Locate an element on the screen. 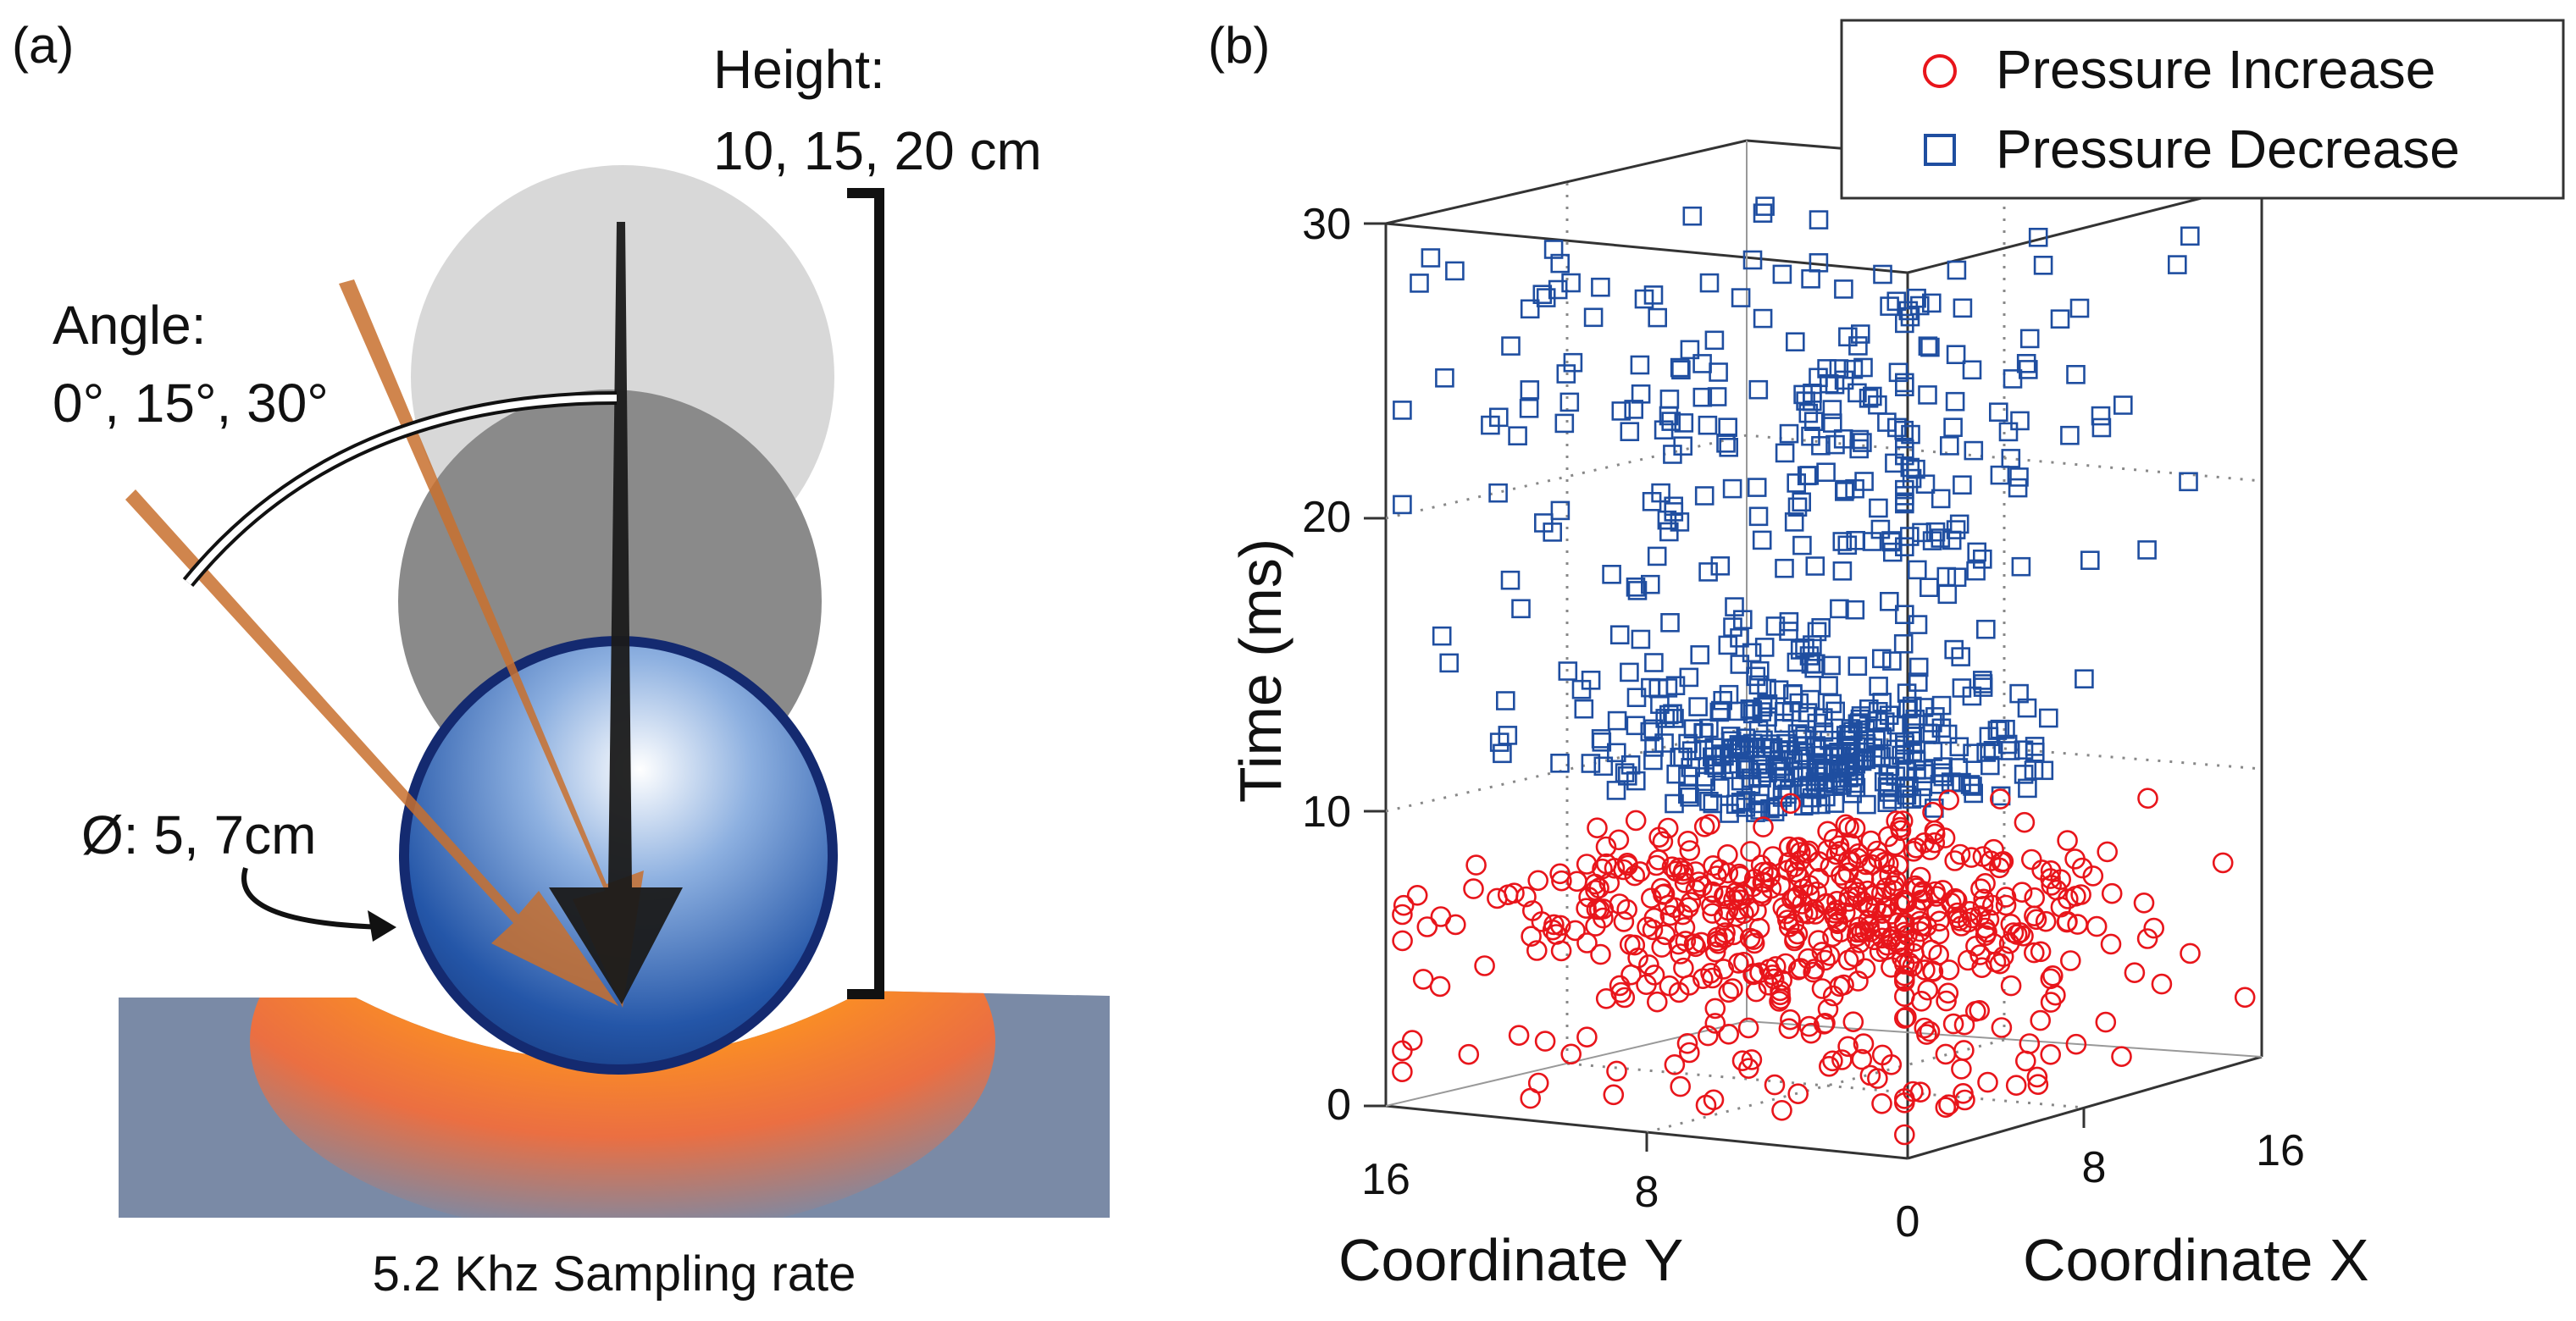 This screenshot has width=2576, height=1321. x-axis-title: Coordinate X is located at coordinates (2196, 1260).